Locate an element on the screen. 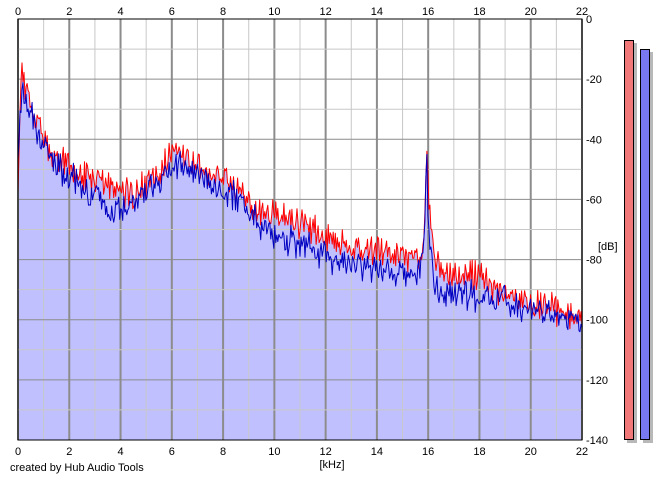 This screenshot has width=664, height=481. x-tick-label-bottom: 22 is located at coordinates (582, 452).